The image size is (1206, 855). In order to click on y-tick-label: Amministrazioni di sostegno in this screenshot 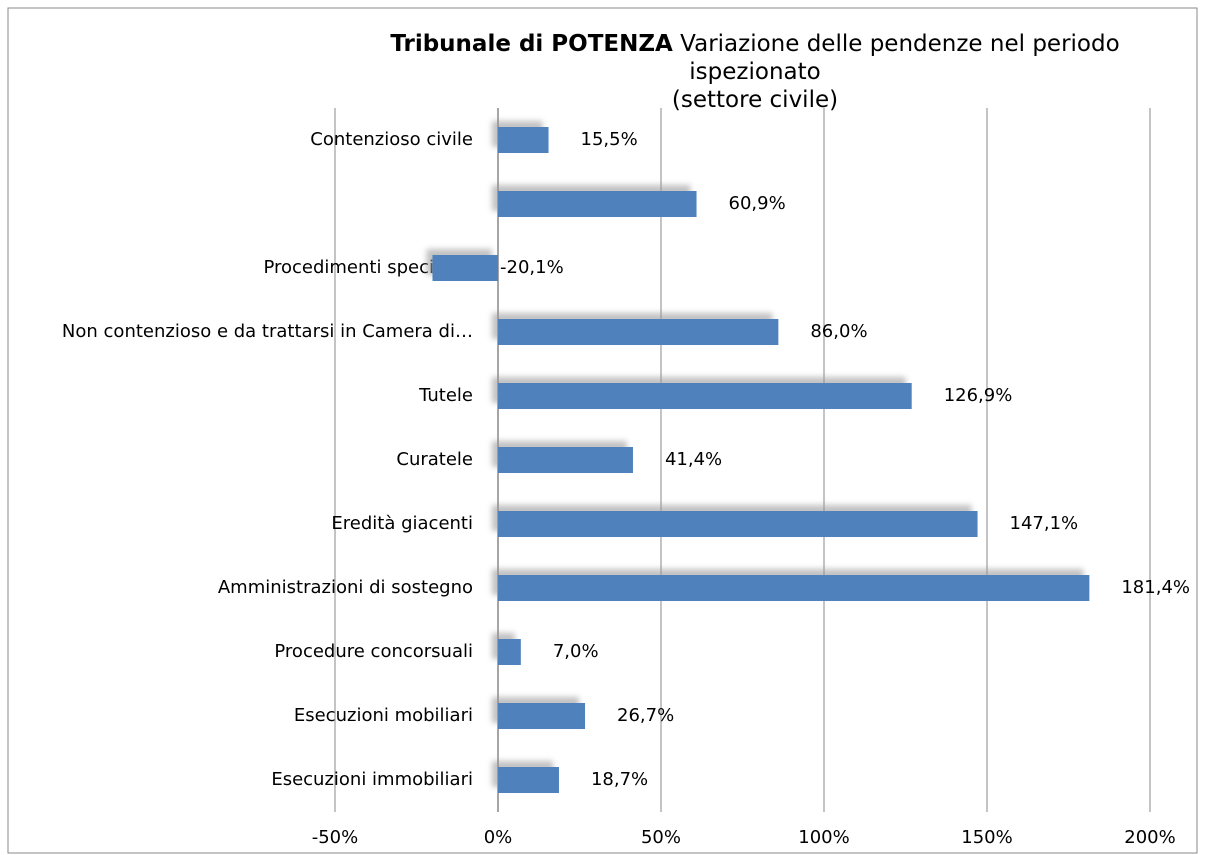, I will do `click(345, 587)`.